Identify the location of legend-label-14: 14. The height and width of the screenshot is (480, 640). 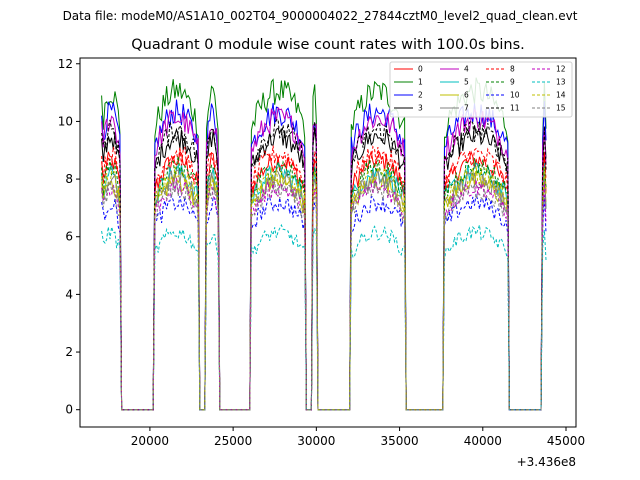
(561, 95).